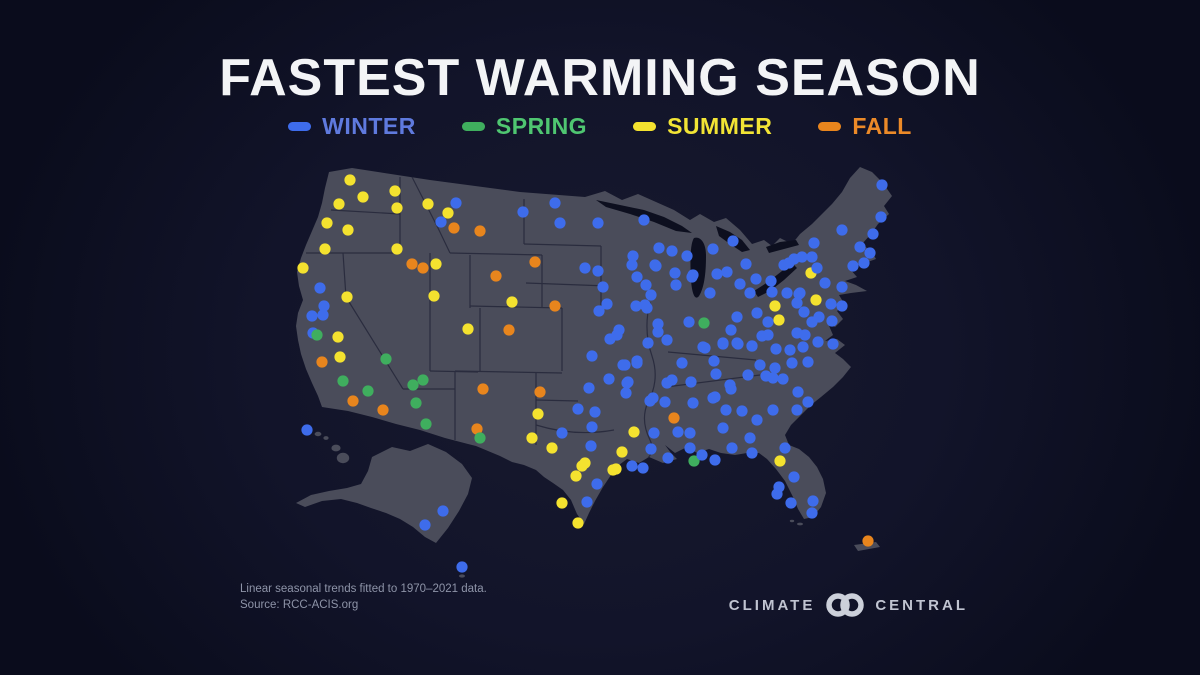 This screenshot has height=675, width=1200. Describe the element at coordinates (384, 493) in the screenshot. I see `alaska-shape` at that location.